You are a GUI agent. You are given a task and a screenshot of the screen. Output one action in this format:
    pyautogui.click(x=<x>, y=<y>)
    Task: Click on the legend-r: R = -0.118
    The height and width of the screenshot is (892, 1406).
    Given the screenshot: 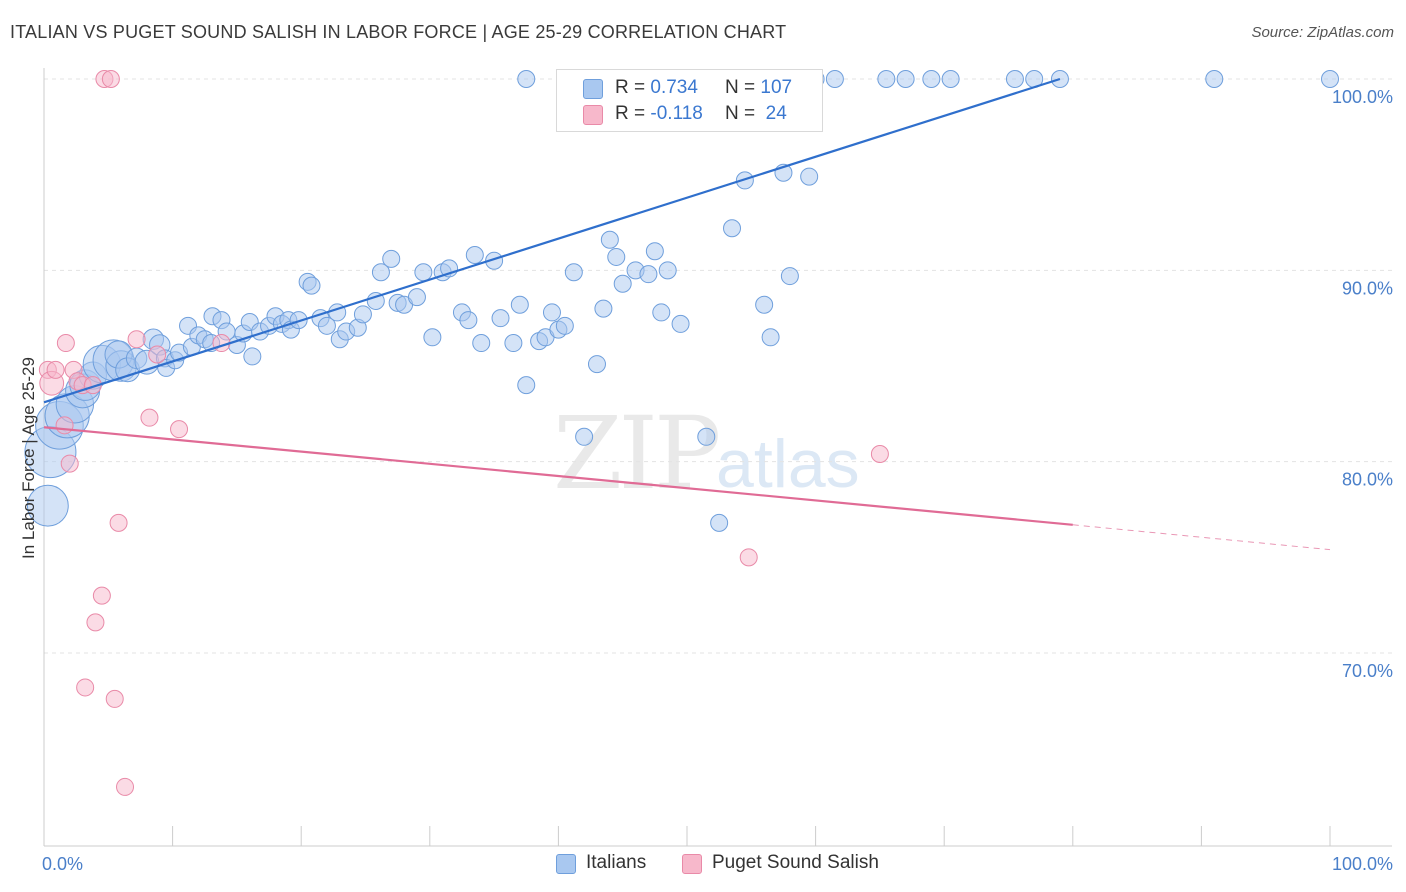 What is the action you would take?
    pyautogui.click(x=659, y=113)
    